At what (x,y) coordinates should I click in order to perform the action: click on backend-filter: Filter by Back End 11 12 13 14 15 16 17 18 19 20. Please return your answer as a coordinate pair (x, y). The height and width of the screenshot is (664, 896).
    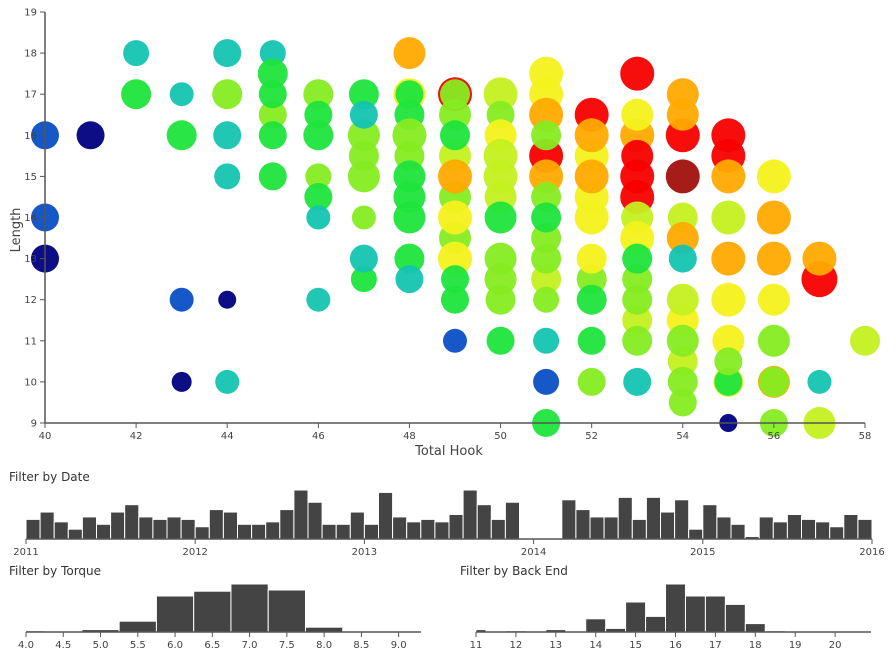
    Looking at the image, I should click on (665, 607).